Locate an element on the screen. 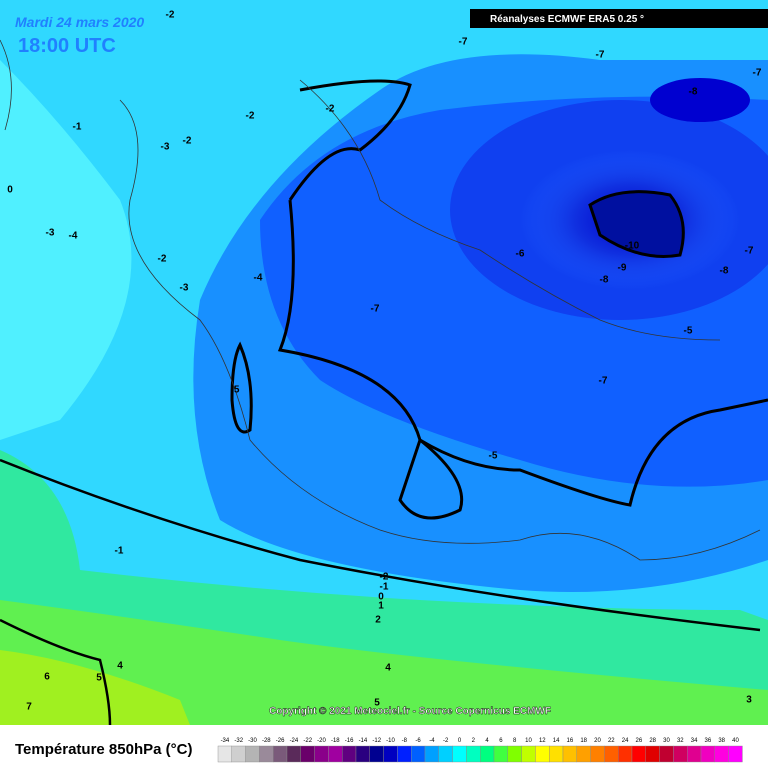 The width and height of the screenshot is (768, 768). cold-core is located at coordinates (700, 100).